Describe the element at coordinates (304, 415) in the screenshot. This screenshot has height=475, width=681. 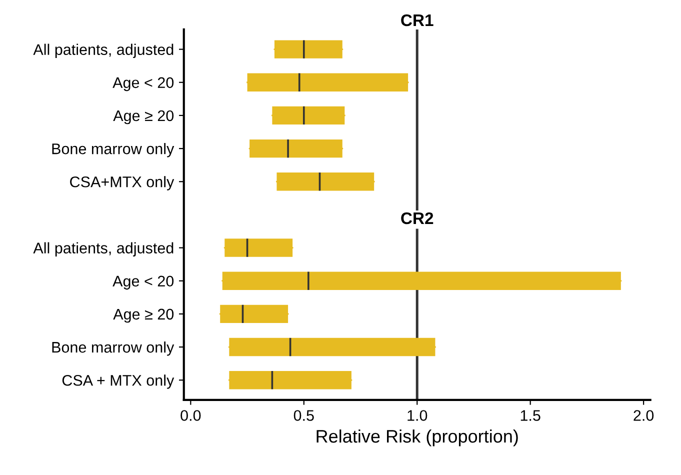
I see `x-tick-label: 0.5` at that location.